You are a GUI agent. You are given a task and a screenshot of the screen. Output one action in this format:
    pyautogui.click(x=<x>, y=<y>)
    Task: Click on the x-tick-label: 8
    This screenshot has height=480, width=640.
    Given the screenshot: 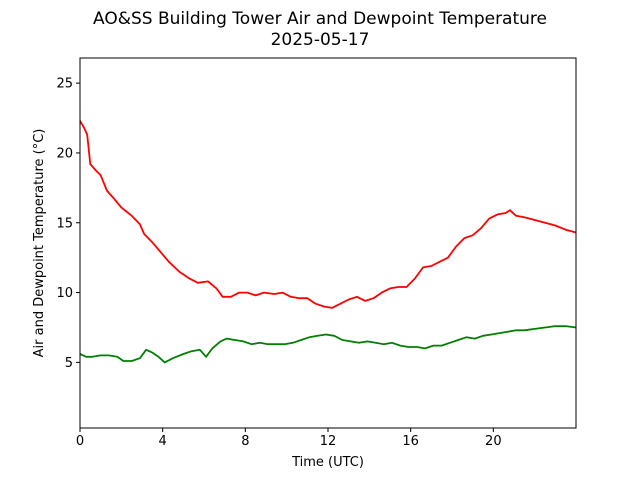 What is the action you would take?
    pyautogui.click(x=245, y=441)
    